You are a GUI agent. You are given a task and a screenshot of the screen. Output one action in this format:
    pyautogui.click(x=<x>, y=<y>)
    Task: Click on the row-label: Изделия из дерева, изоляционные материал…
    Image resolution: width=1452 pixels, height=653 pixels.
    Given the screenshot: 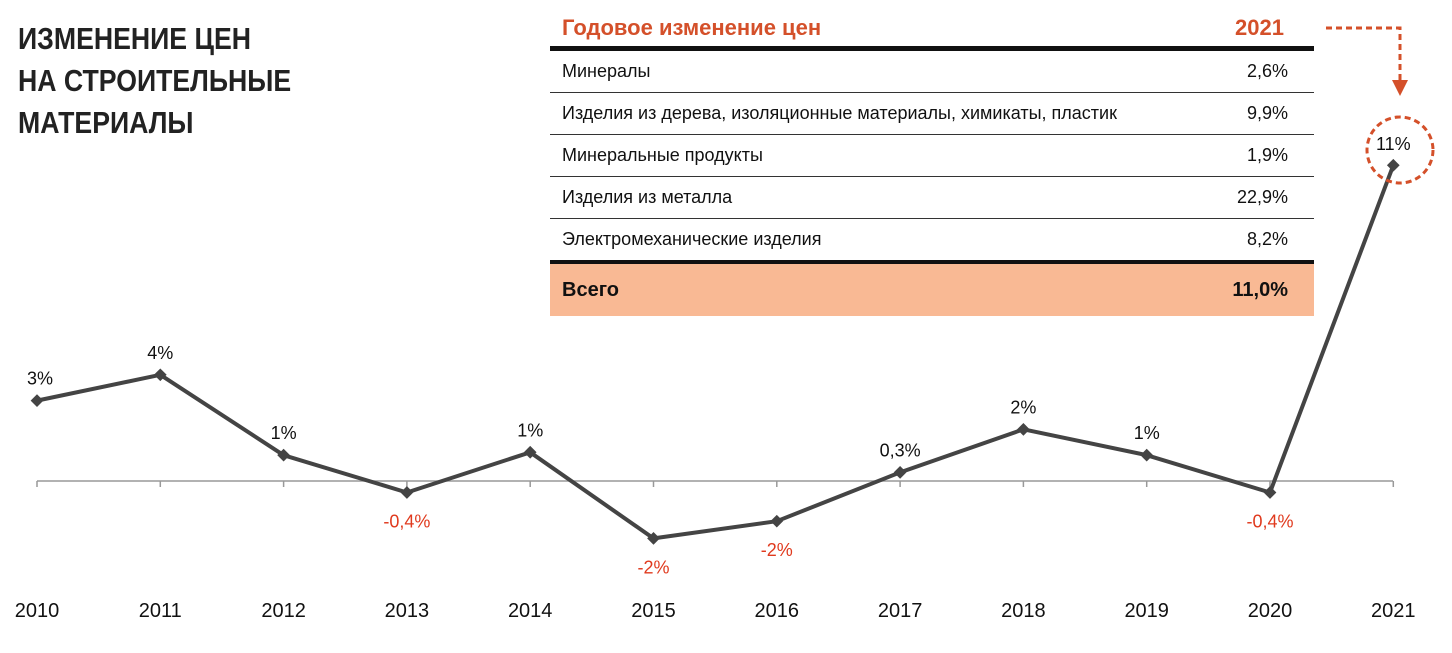 What is the action you would take?
    pyautogui.click(x=879, y=113)
    